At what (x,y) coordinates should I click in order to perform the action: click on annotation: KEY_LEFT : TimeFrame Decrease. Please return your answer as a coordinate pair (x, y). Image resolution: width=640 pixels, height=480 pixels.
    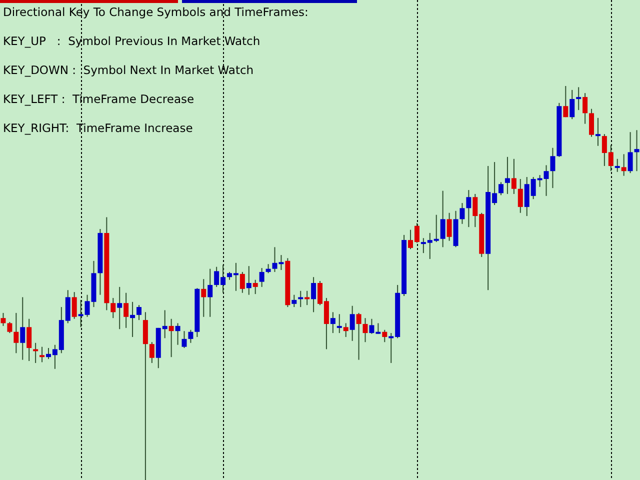
    Looking at the image, I should click on (99, 99).